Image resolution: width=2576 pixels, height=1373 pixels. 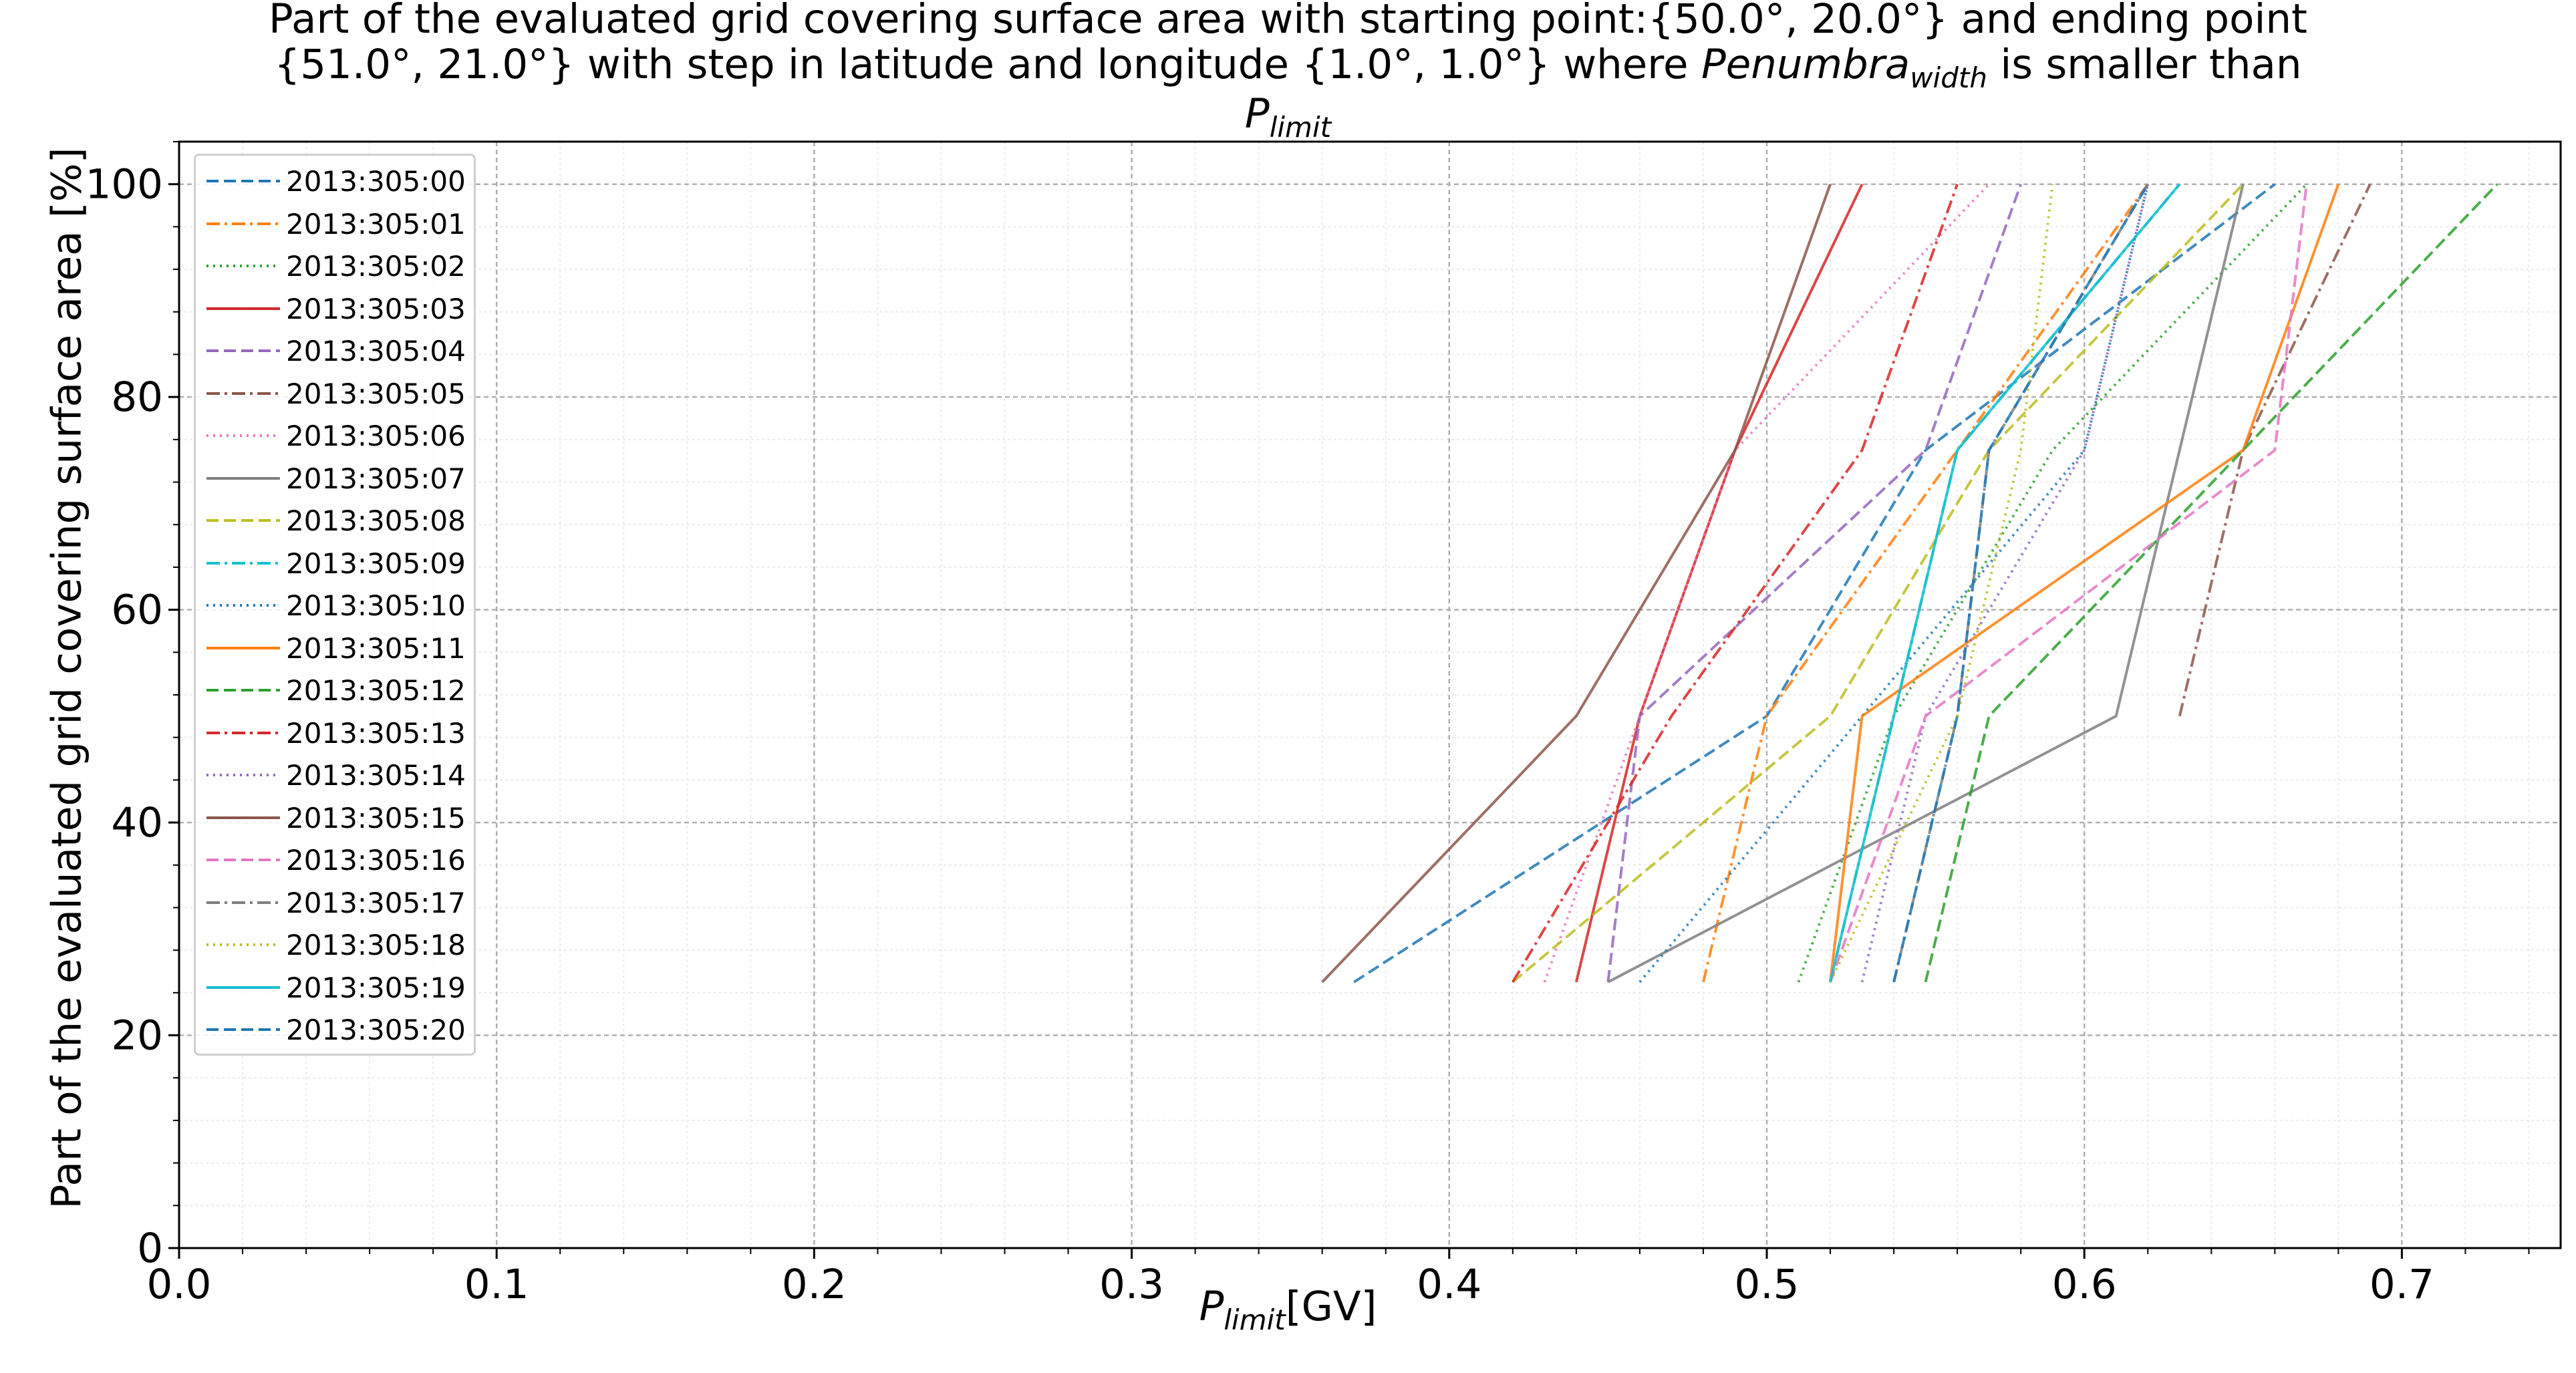 What do you see at coordinates (150, 1248) in the screenshot?
I see `y-tick-label: 0` at bounding box center [150, 1248].